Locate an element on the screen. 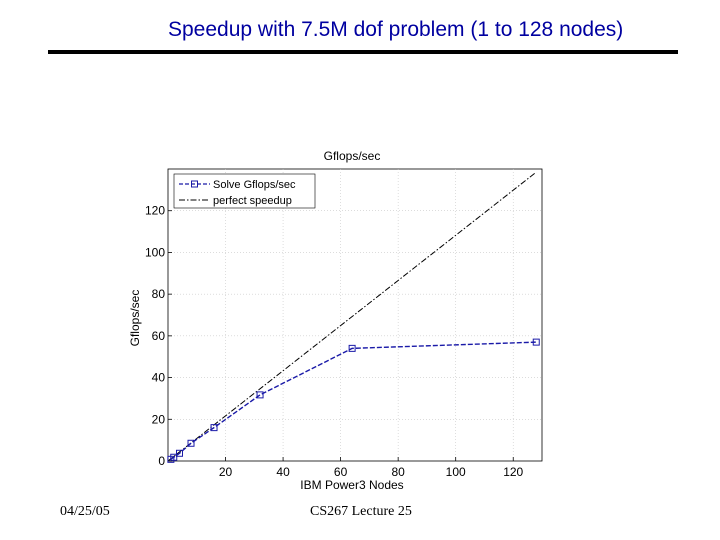  footer-date: 04/25/05 is located at coordinates (85, 511).